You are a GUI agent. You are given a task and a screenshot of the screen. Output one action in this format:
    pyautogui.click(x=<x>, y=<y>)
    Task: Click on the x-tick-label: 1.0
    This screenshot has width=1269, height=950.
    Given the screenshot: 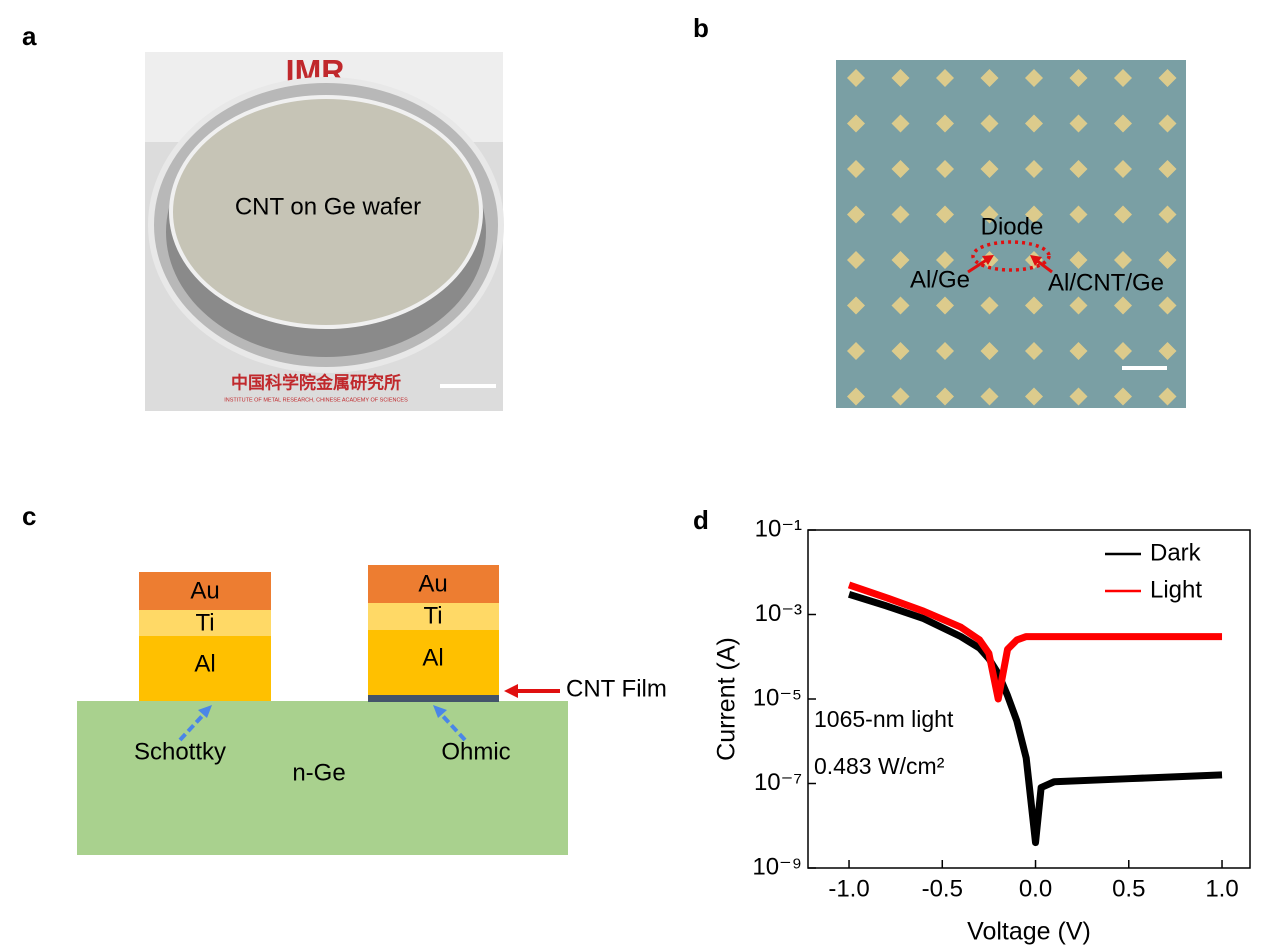 What is the action you would take?
    pyautogui.click(x=1221, y=888)
    